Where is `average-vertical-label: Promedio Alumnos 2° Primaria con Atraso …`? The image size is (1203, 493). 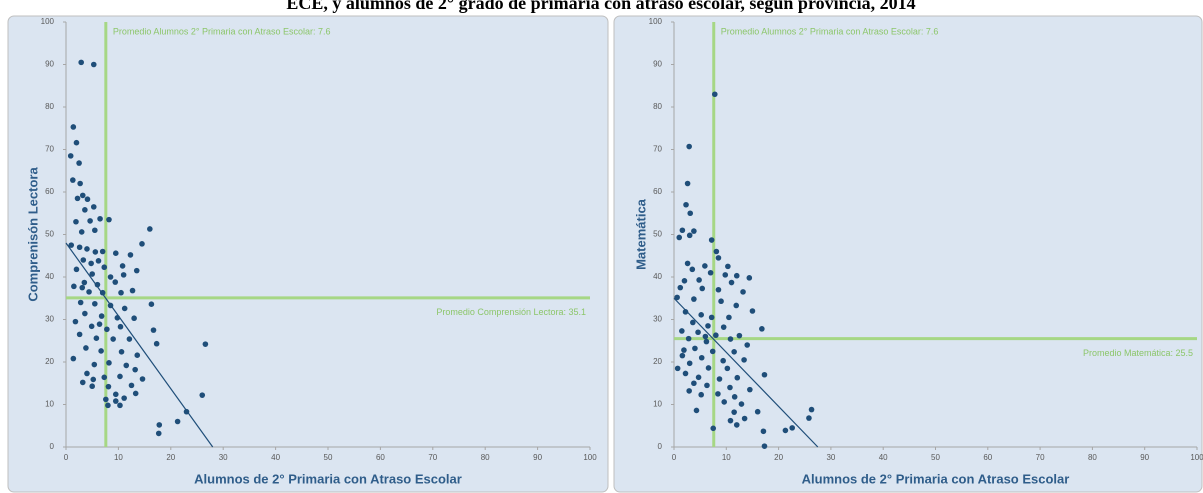
average-vertical-label: Promedio Alumnos 2° Primaria con Atraso … is located at coordinates (222, 31).